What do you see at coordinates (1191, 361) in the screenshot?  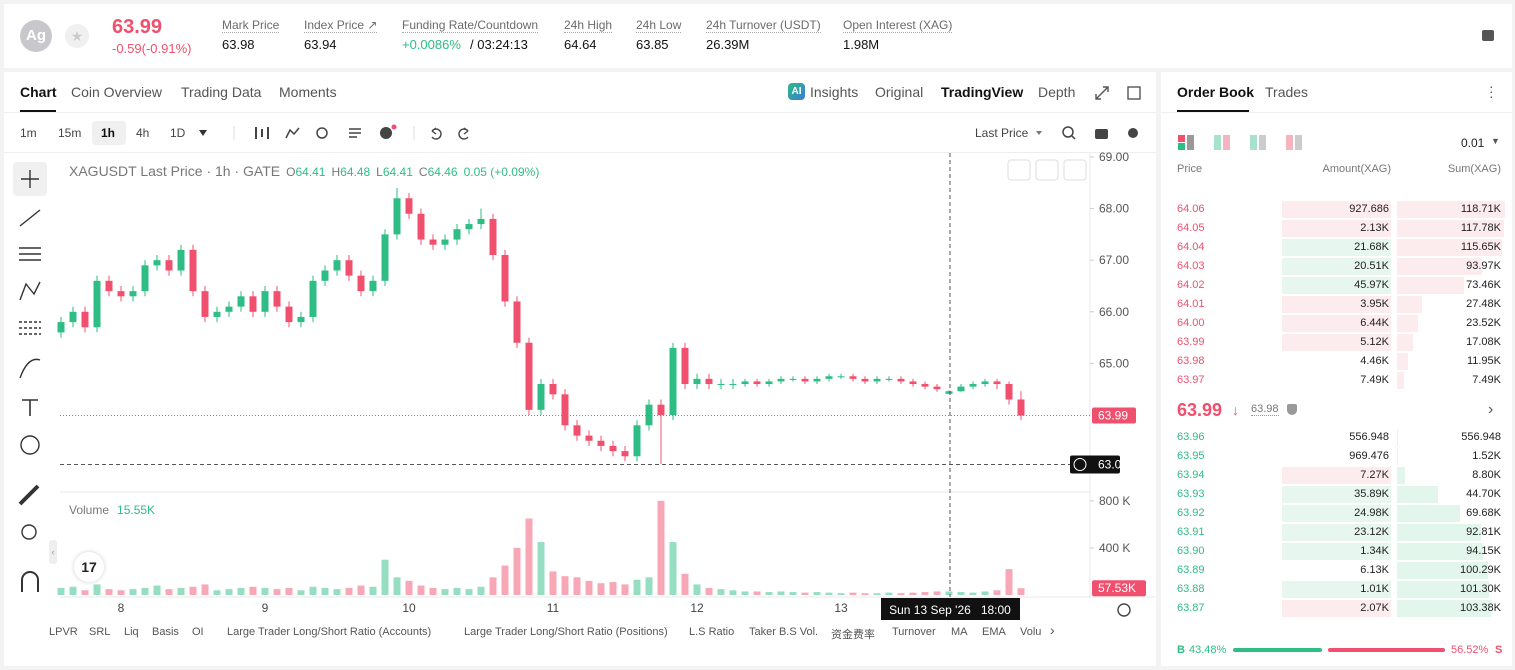 I see `price: 63.98` at bounding box center [1191, 361].